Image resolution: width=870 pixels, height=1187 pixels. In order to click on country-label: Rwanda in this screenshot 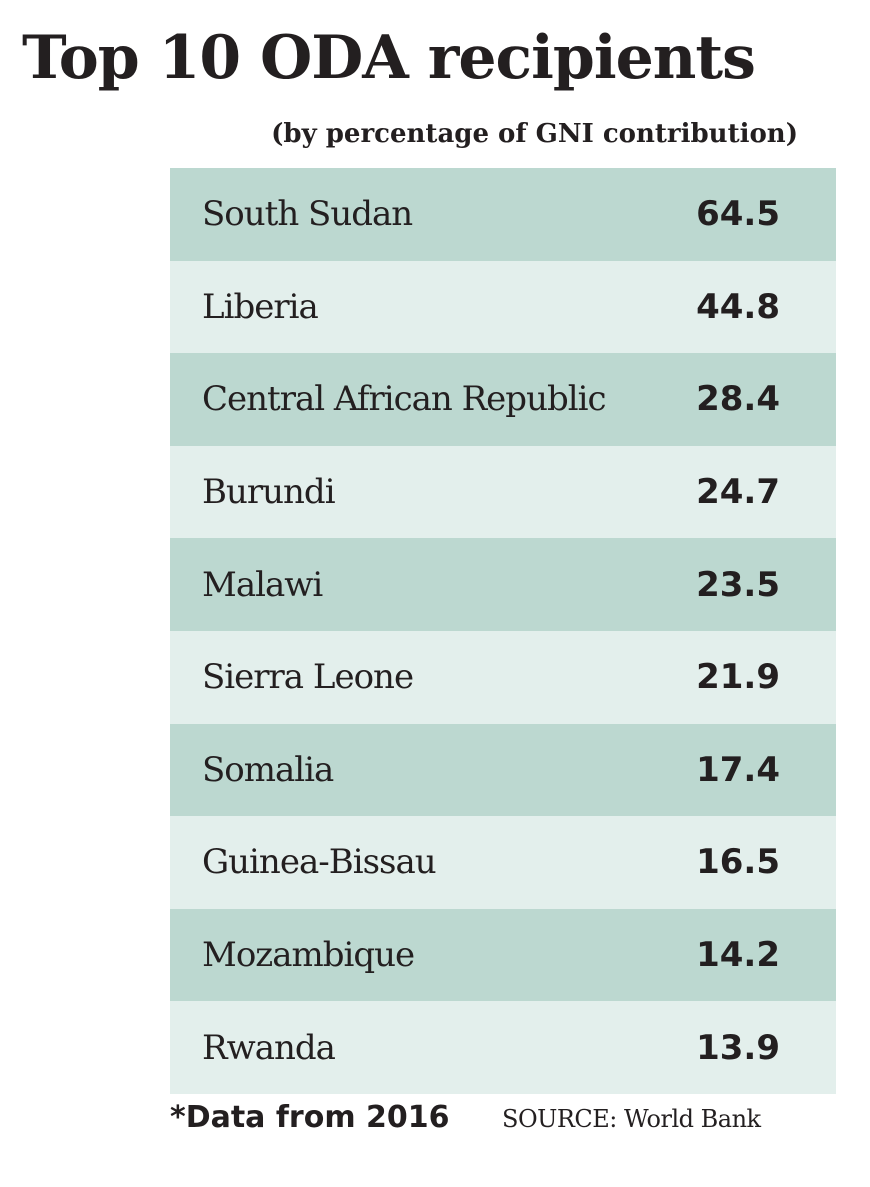, I will do `click(269, 1047)`.